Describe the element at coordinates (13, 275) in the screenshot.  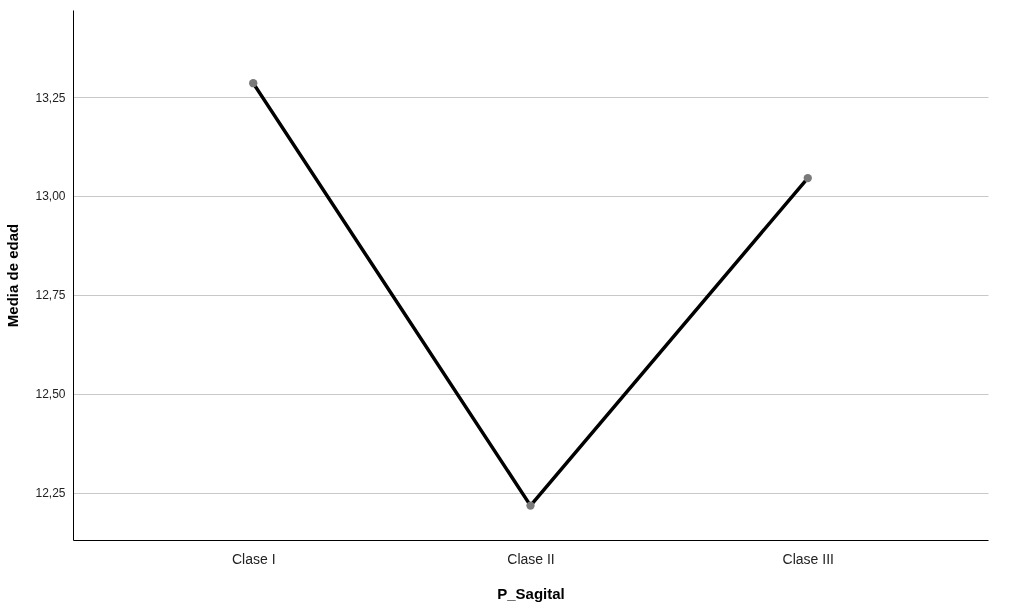
I see `y-axis-title: Media de edad` at that location.